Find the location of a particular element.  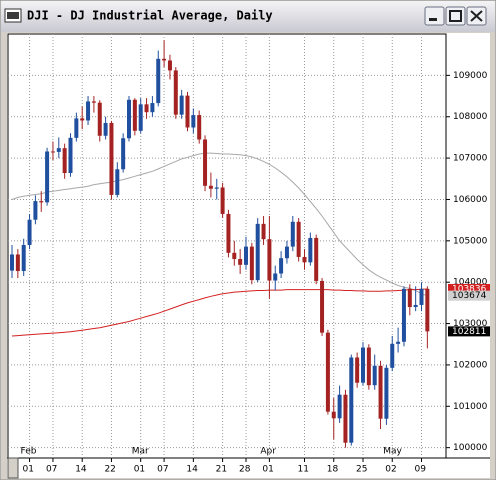

month-label: May is located at coordinates (392, 452).